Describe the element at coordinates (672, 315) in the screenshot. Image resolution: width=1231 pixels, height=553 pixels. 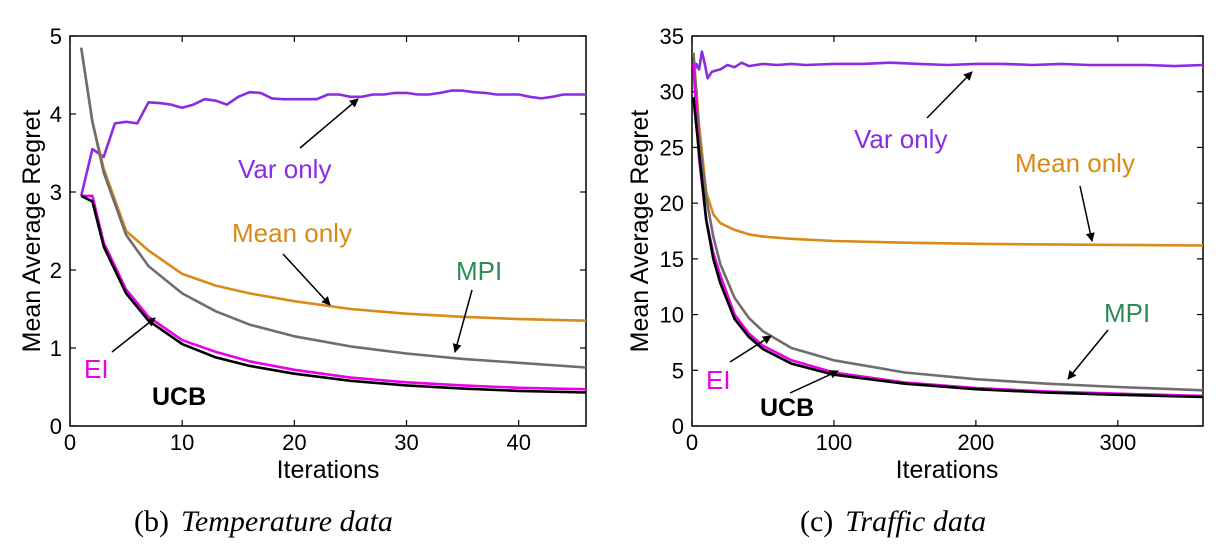
I see `y-tick-label: 10` at that location.